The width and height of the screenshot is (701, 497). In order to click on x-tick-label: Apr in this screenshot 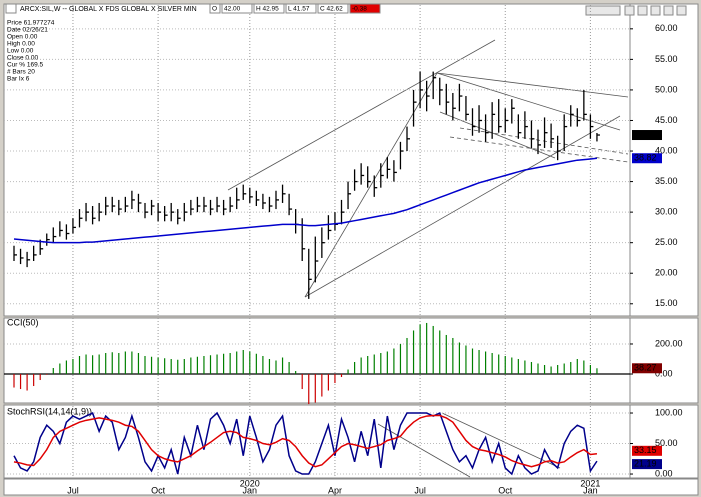, I will do `click(335, 490)`.